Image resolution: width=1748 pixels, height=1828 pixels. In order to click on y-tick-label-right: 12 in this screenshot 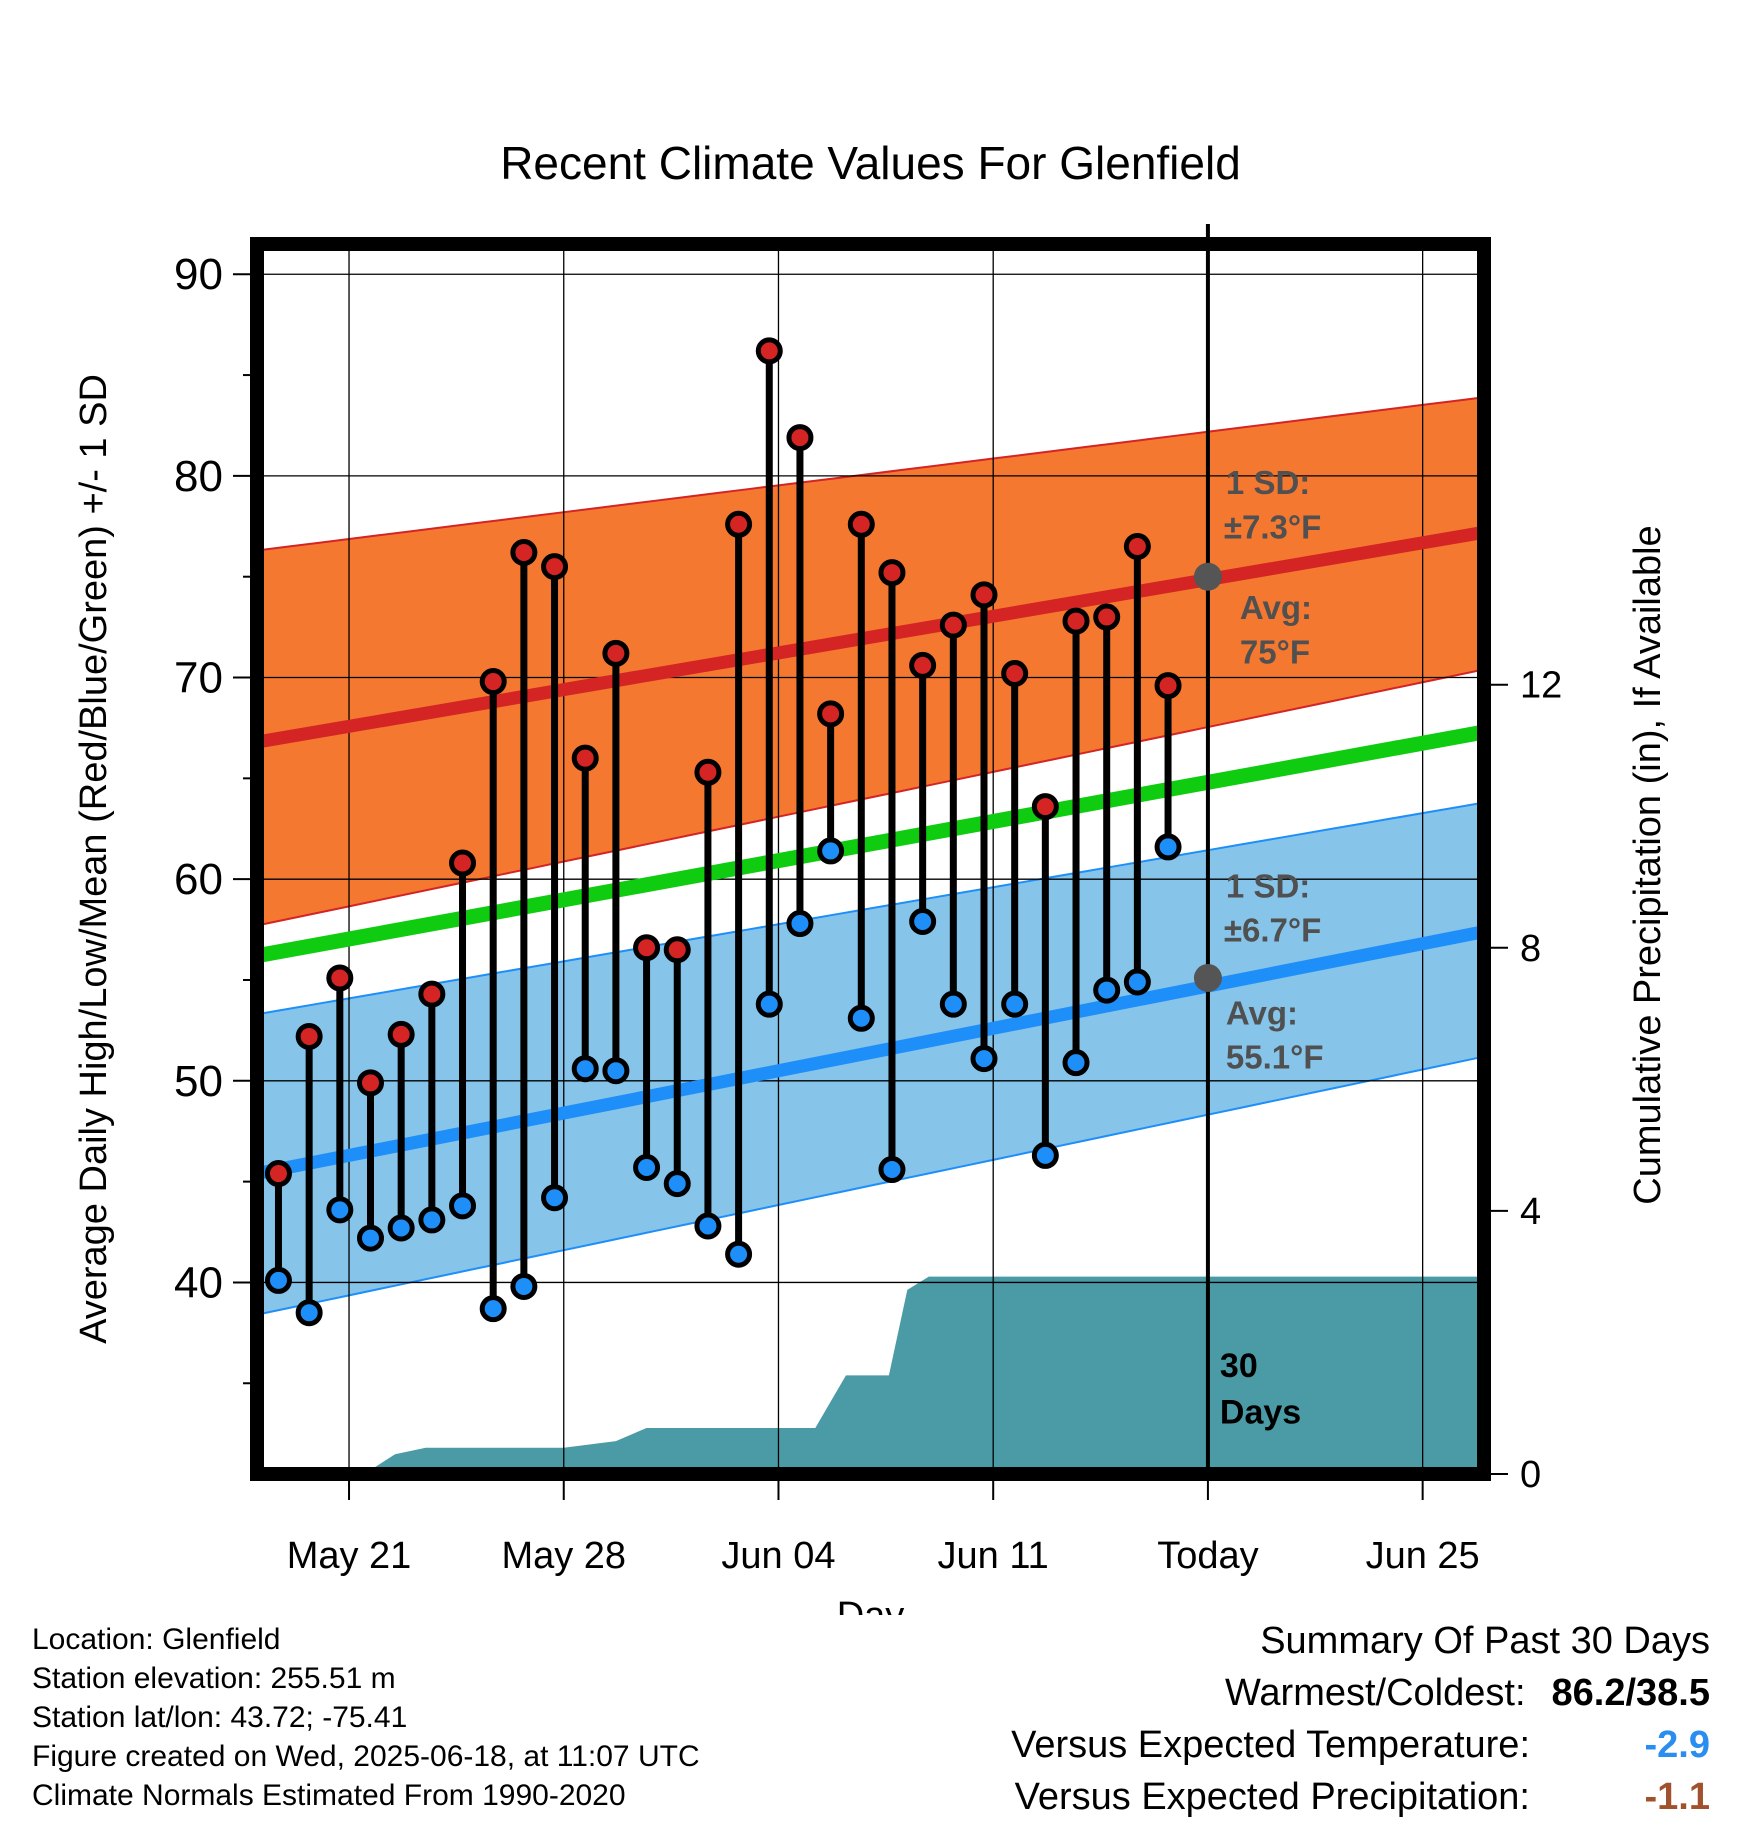, I will do `click(1541, 686)`.